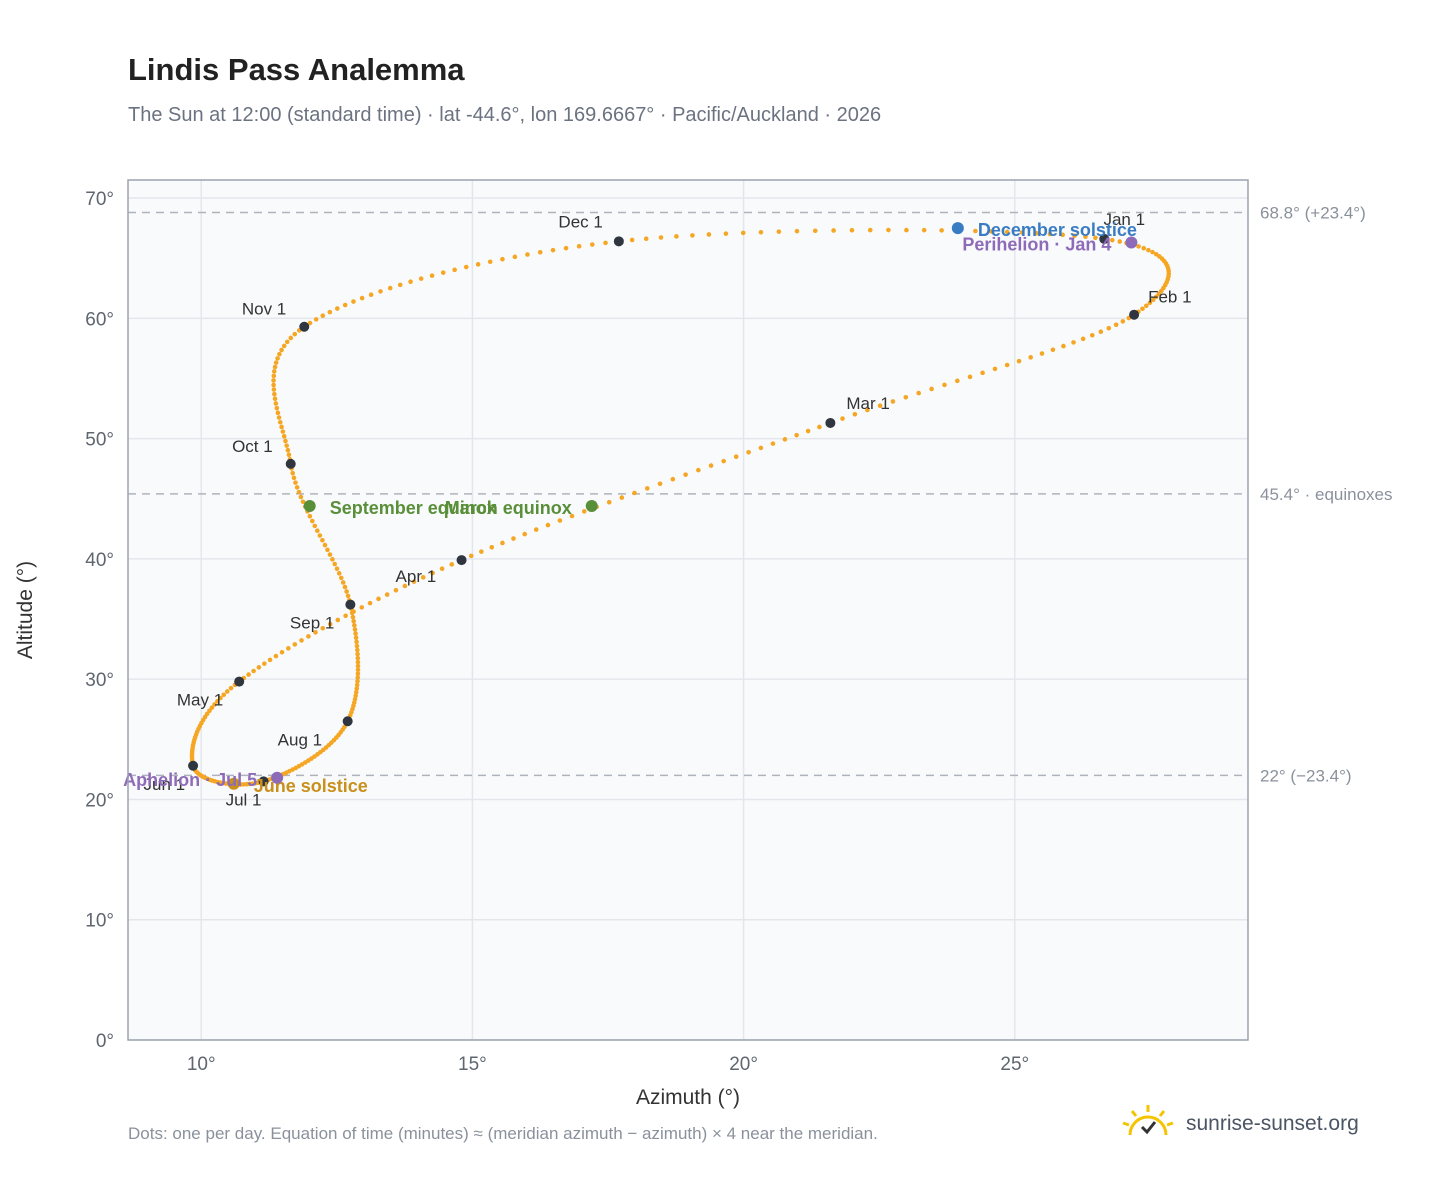 This screenshot has height=1188, width=1448. What do you see at coordinates (164, 784) in the screenshot?
I see `month-start-label: Jun 1` at bounding box center [164, 784].